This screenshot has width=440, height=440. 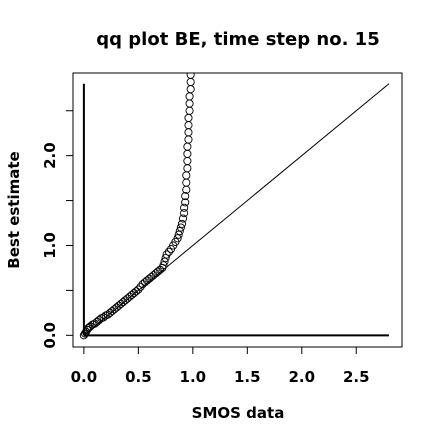 What do you see at coordinates (84, 377) in the screenshot?
I see `x-tick-label: 0.0` at bounding box center [84, 377].